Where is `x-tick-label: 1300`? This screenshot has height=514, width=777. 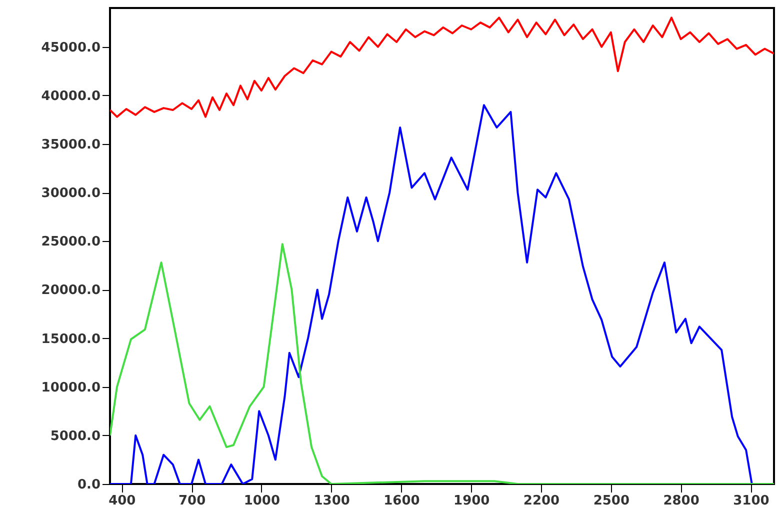
x-tick-label: 1300 is located at coordinates (332, 501).